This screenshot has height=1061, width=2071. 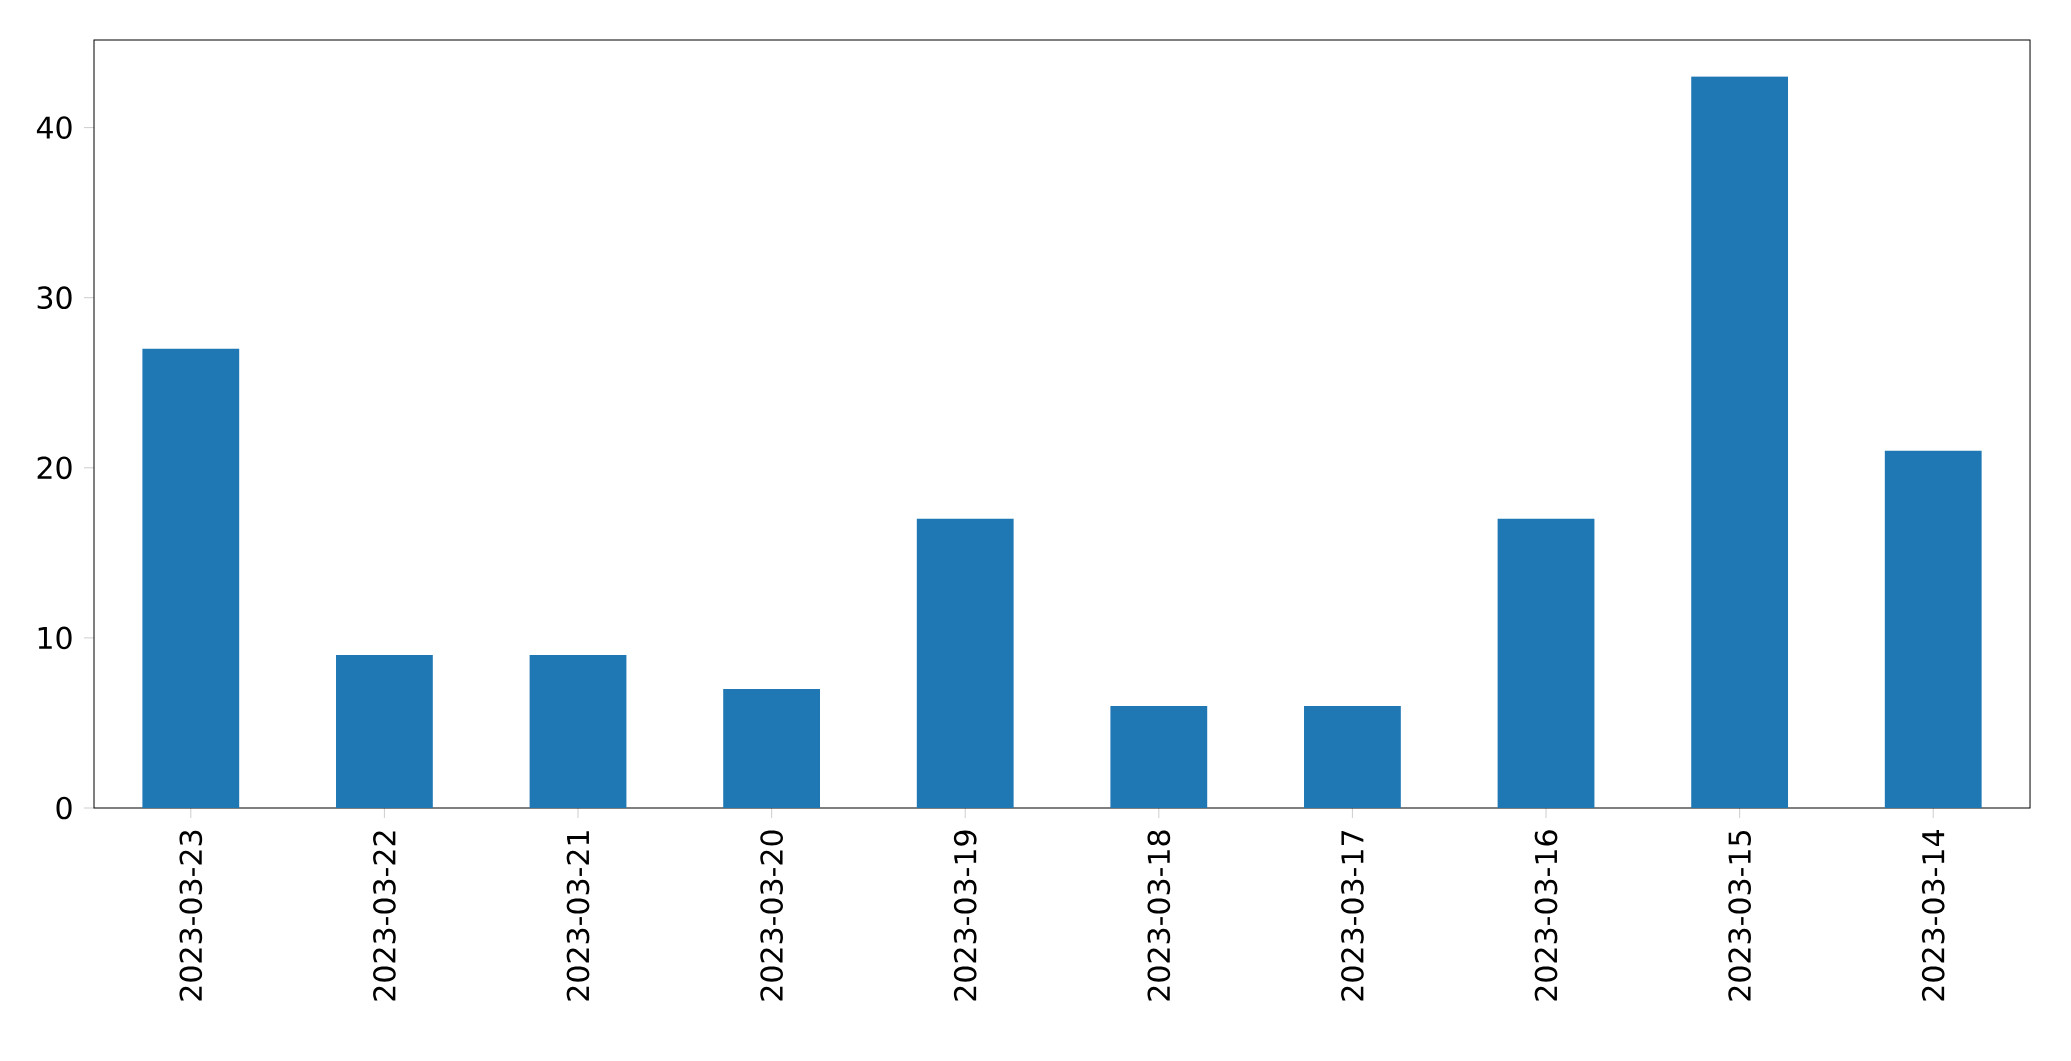 I want to click on y-tick-label: 40, so click(x=54, y=127).